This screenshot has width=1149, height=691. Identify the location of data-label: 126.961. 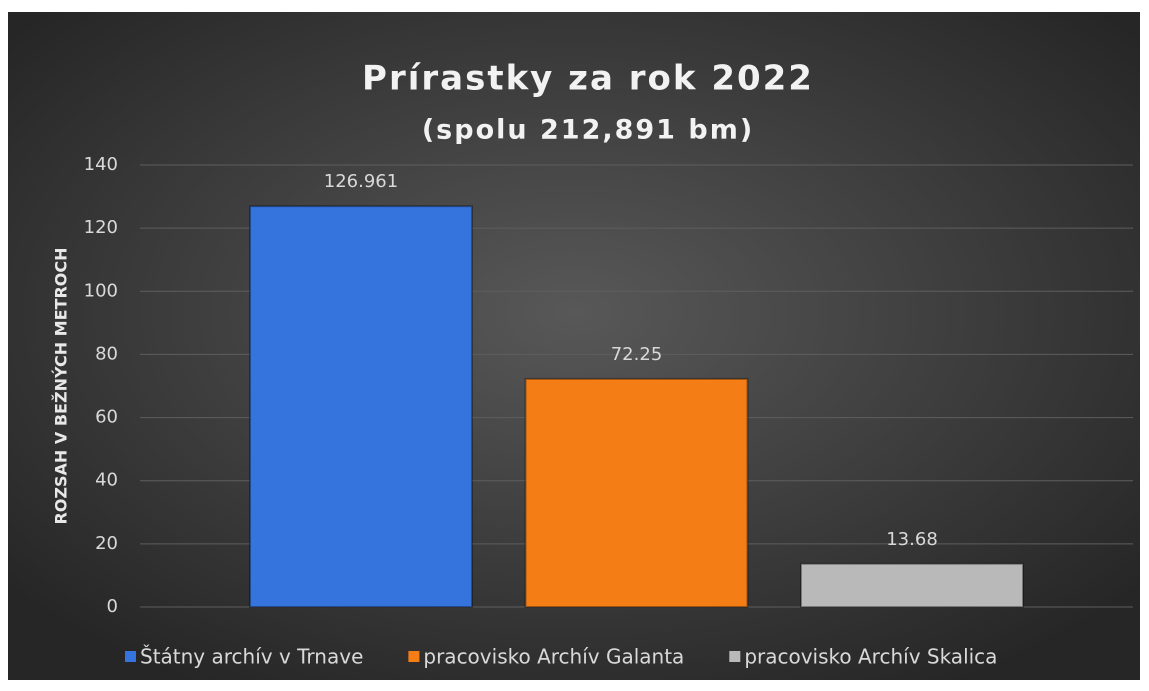
(361, 181).